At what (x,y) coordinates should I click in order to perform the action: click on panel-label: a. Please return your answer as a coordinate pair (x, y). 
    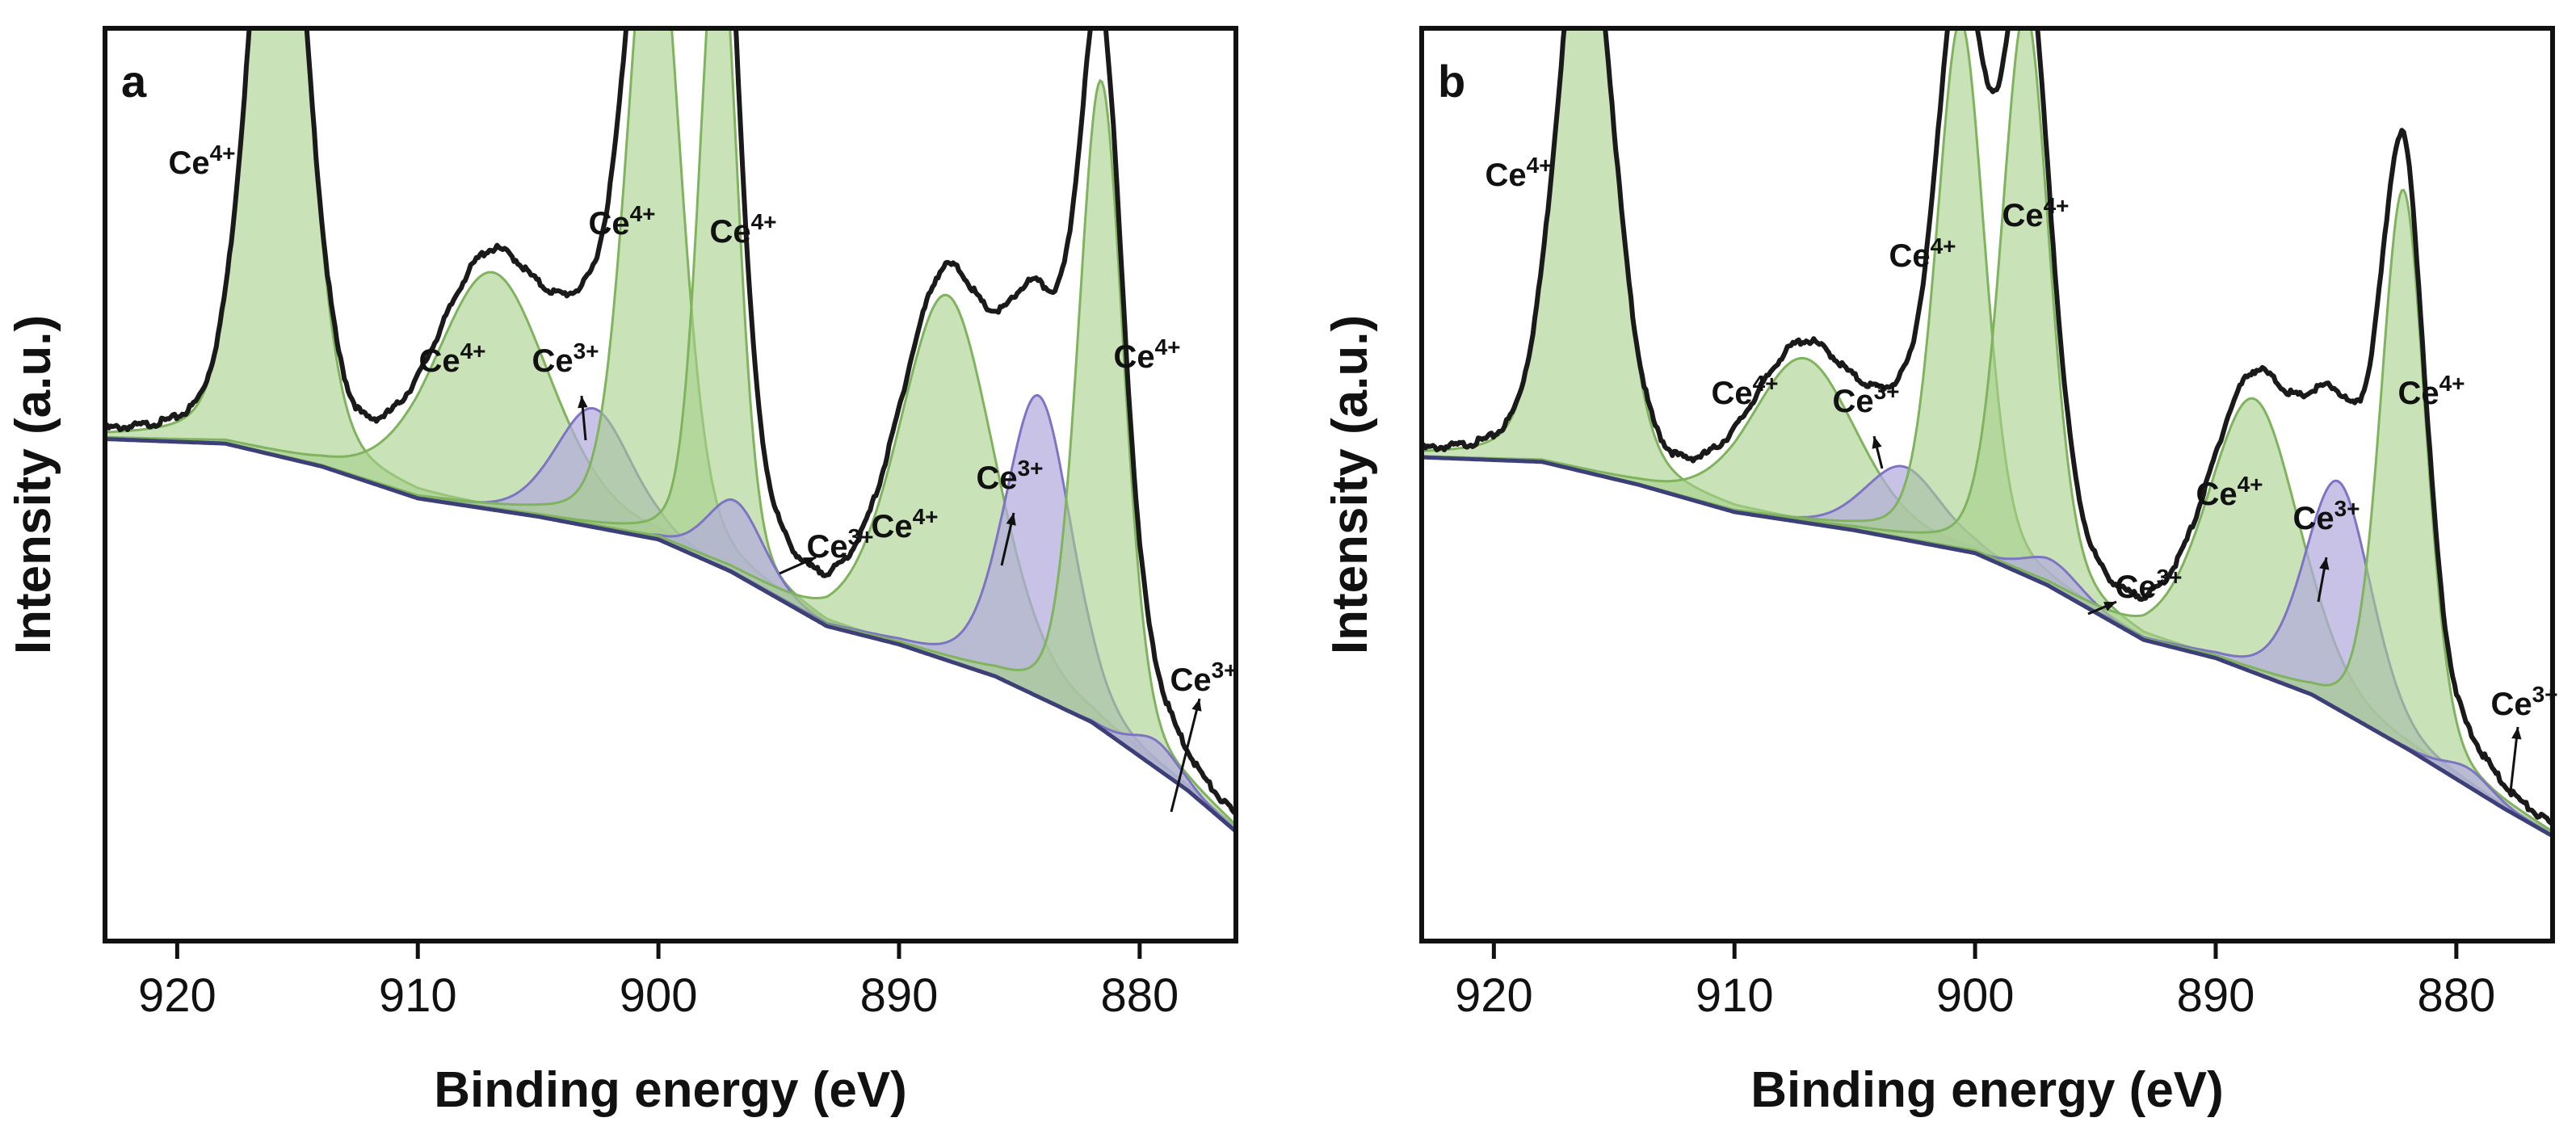
    Looking at the image, I should click on (134, 82).